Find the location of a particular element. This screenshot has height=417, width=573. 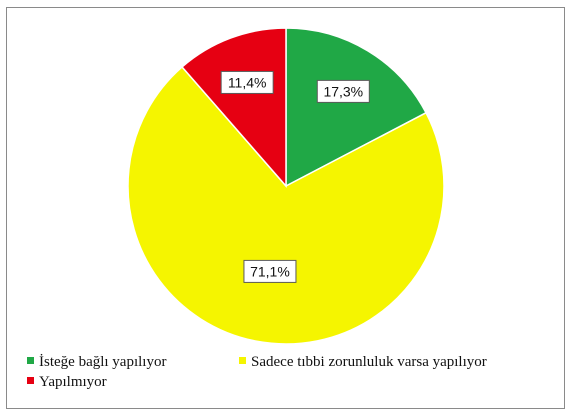

pie-data-label: 11,4% is located at coordinates (247, 82).